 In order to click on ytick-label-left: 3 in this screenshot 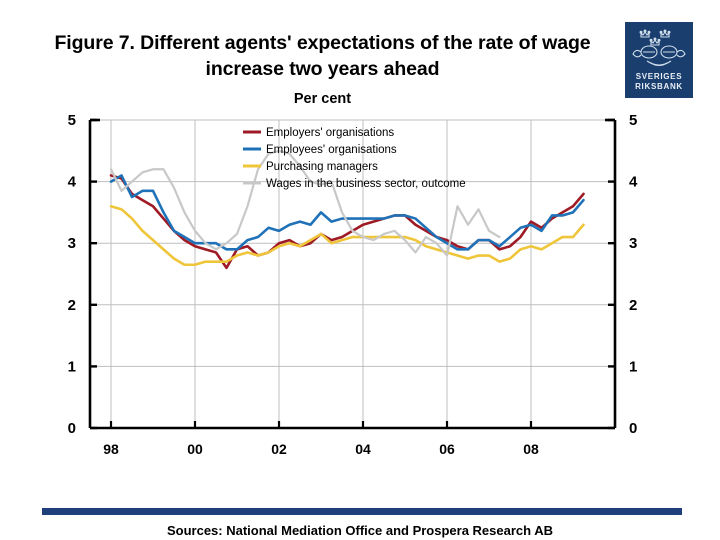, I will do `click(72, 243)`.